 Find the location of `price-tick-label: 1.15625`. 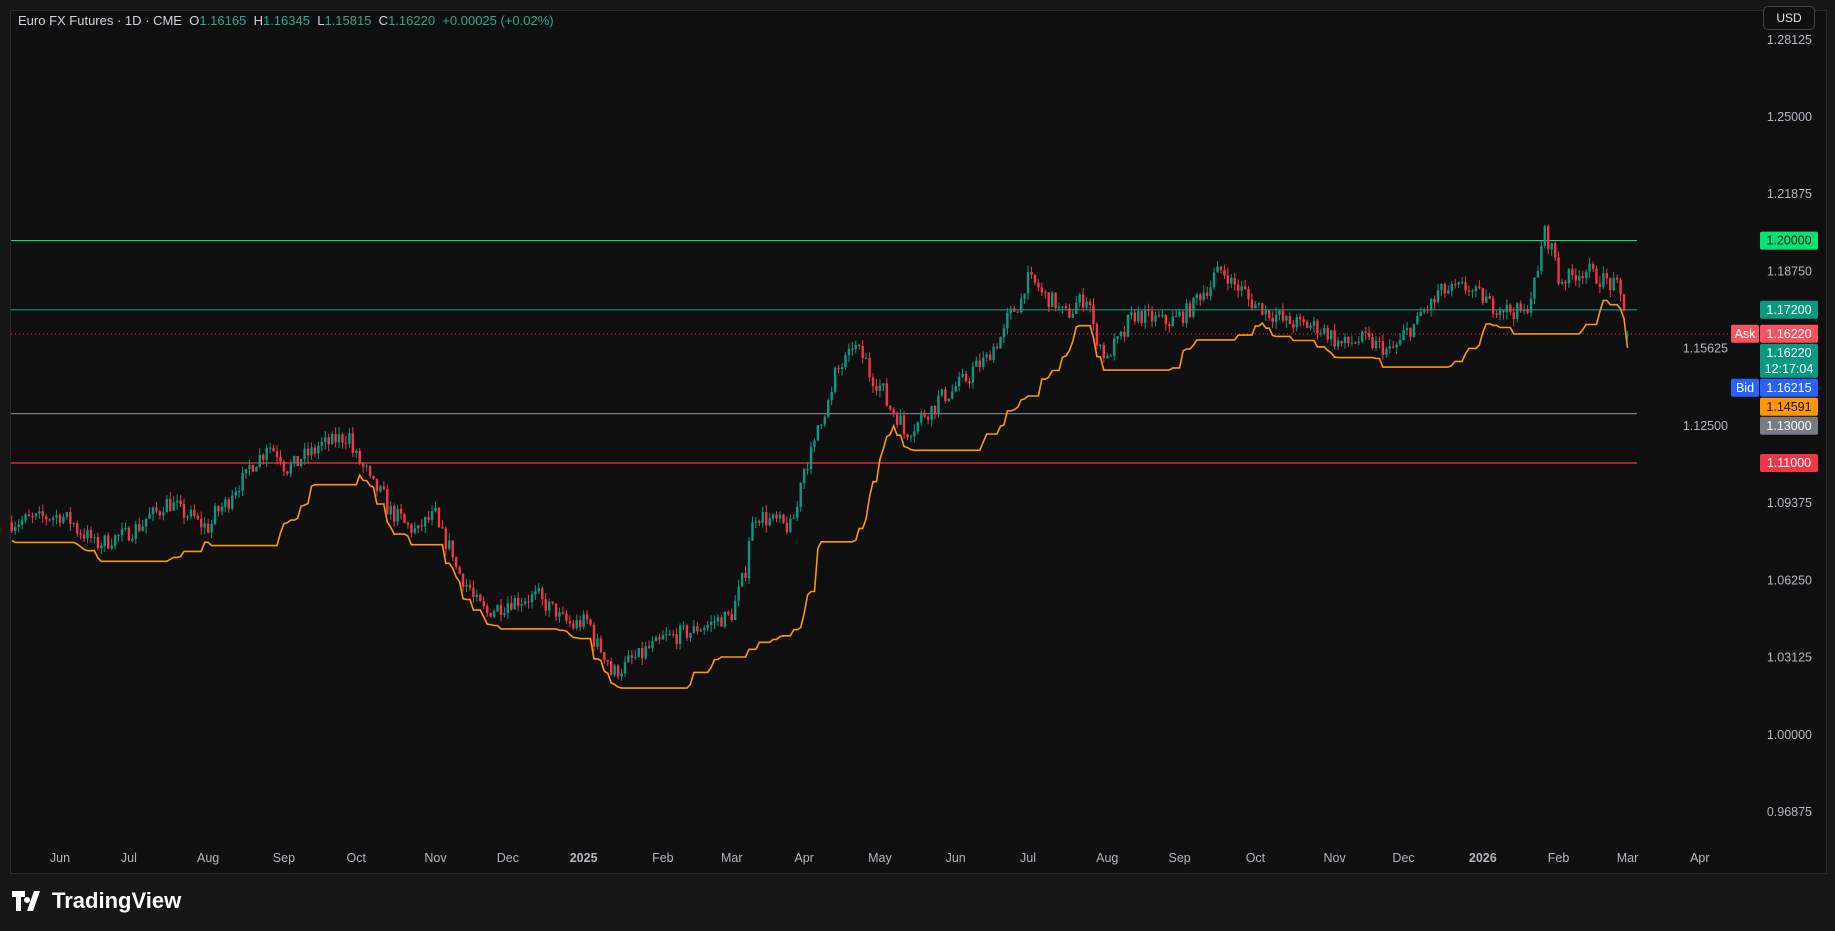

price-tick-label: 1.15625 is located at coordinates (1705, 349).